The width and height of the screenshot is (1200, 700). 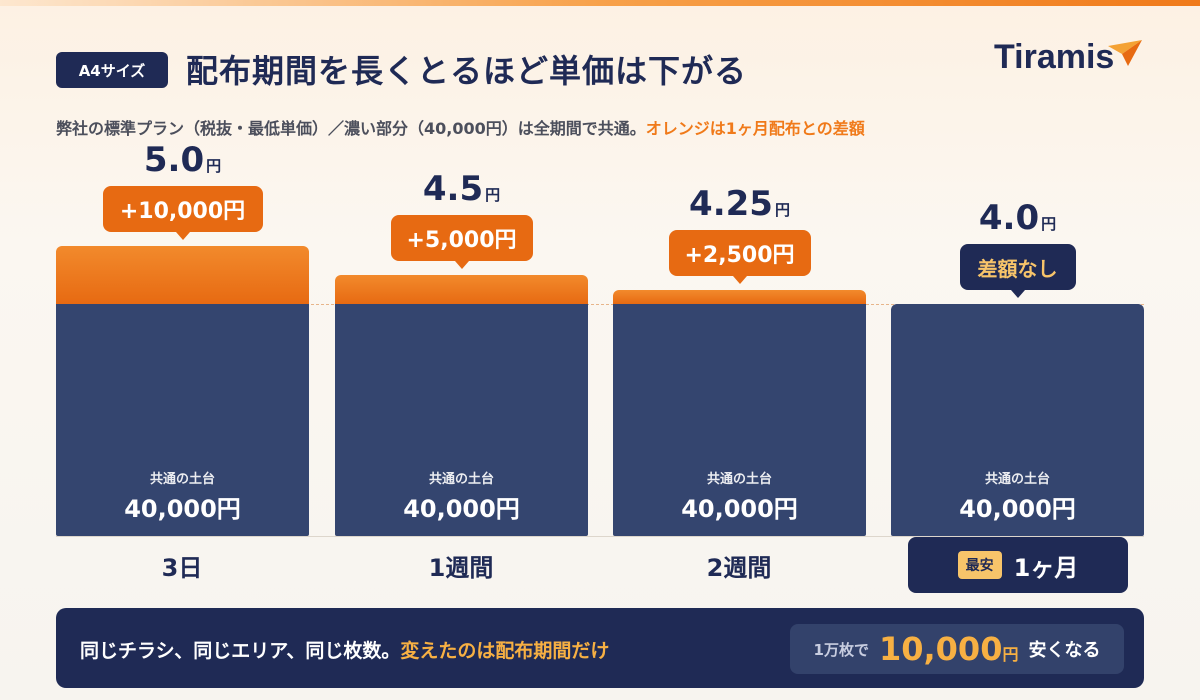 I want to click on unit-price-value: 4.25, so click(x=731, y=203).